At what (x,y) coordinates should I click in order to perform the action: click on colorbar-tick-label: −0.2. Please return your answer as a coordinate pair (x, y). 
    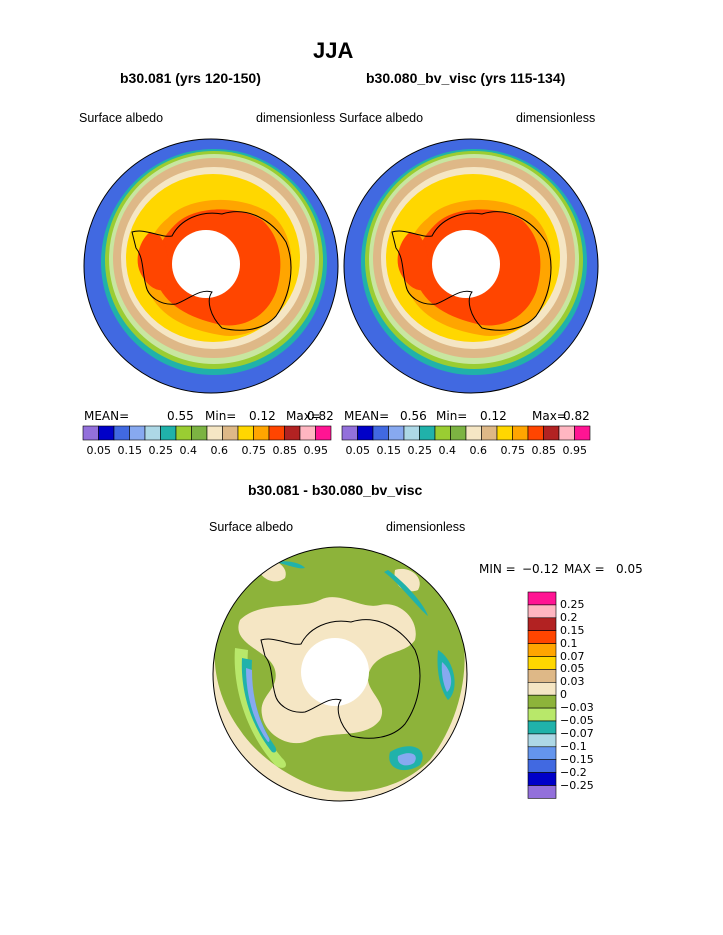
    Looking at the image, I should click on (573, 772).